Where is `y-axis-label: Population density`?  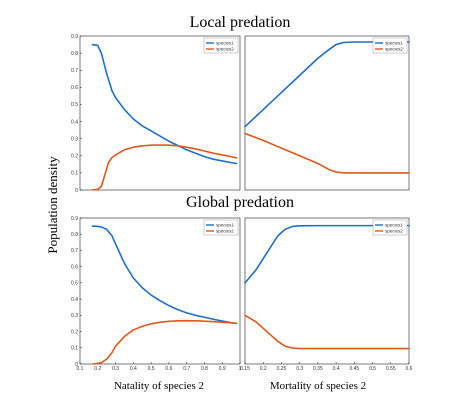
y-axis-label: Population density is located at coordinates (52, 205).